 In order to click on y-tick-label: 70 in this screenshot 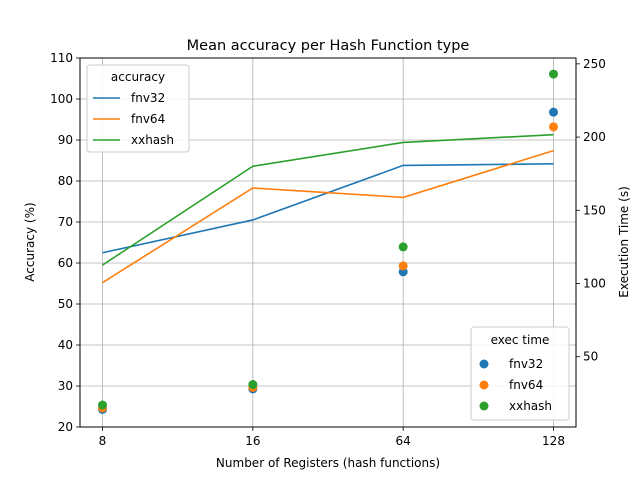, I will do `click(65, 222)`.